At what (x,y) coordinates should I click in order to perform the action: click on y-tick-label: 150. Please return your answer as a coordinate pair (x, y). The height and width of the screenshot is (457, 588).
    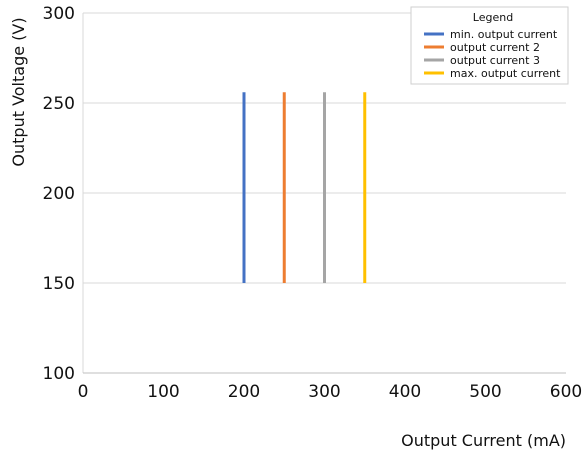
    Looking at the image, I should click on (59, 284).